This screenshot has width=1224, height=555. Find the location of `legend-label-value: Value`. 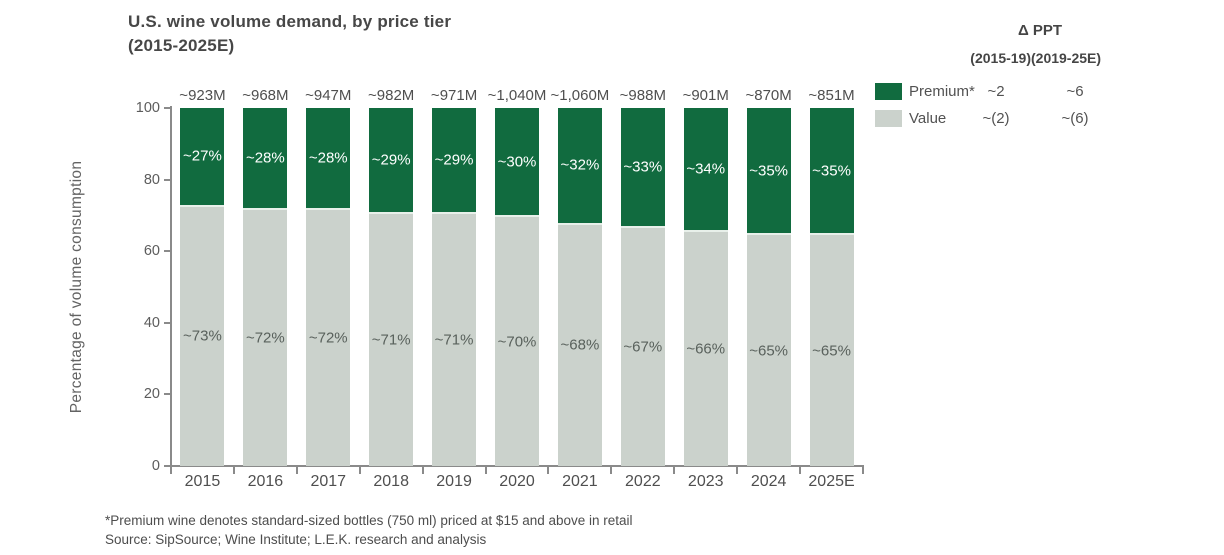

legend-label-value: Value is located at coordinates (928, 118).